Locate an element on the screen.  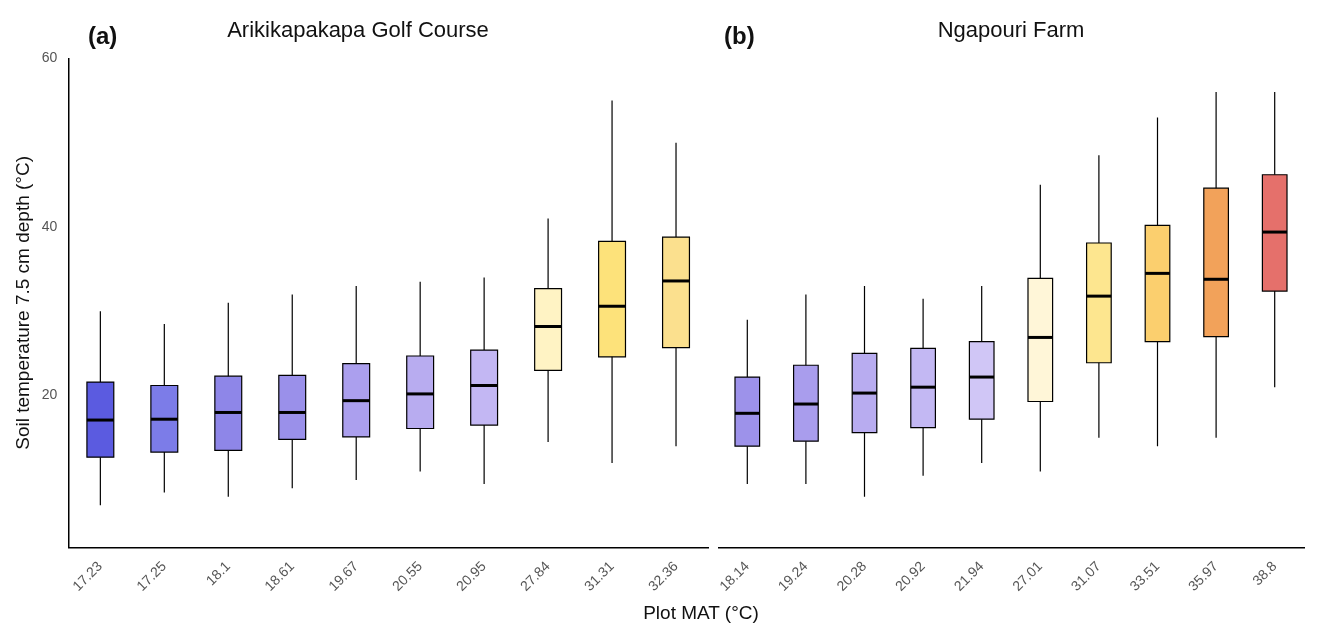
text: (a) is located at coordinates (103, 36).